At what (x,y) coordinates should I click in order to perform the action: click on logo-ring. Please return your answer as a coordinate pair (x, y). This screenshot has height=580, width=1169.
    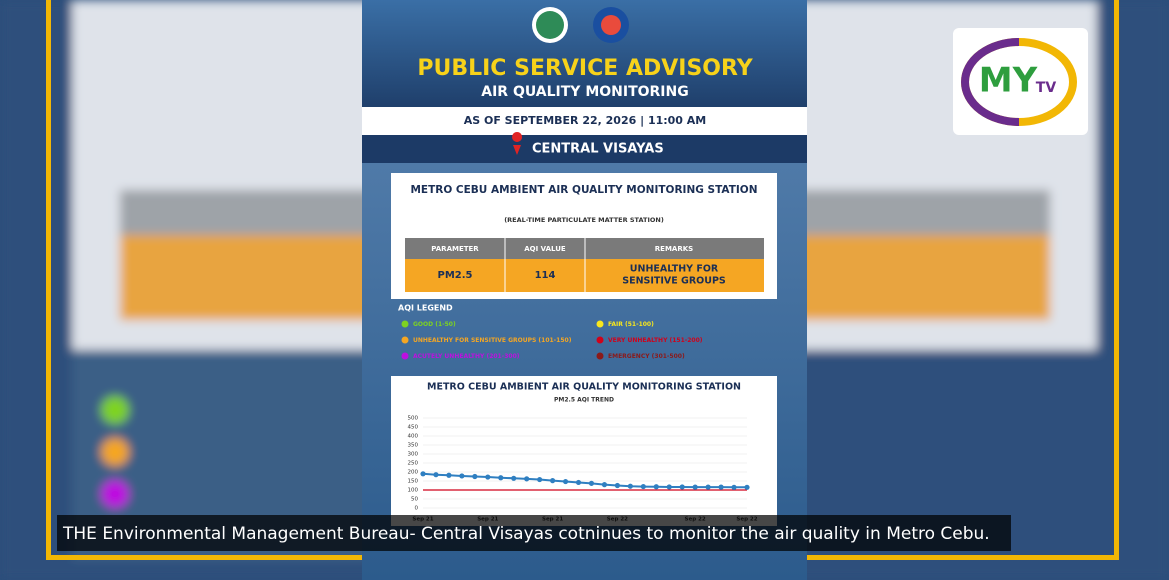
    Looking at the image, I should click on (990, 82).